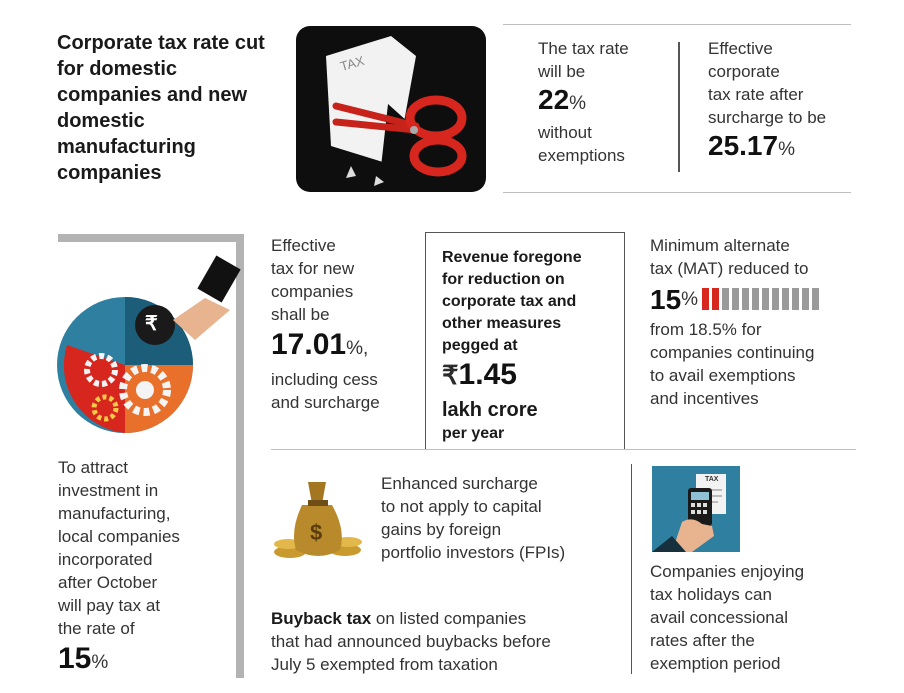 Image resolution: width=904 pixels, height=693 pixels. I want to click on mat-value-row: 15%, so click(755, 299).